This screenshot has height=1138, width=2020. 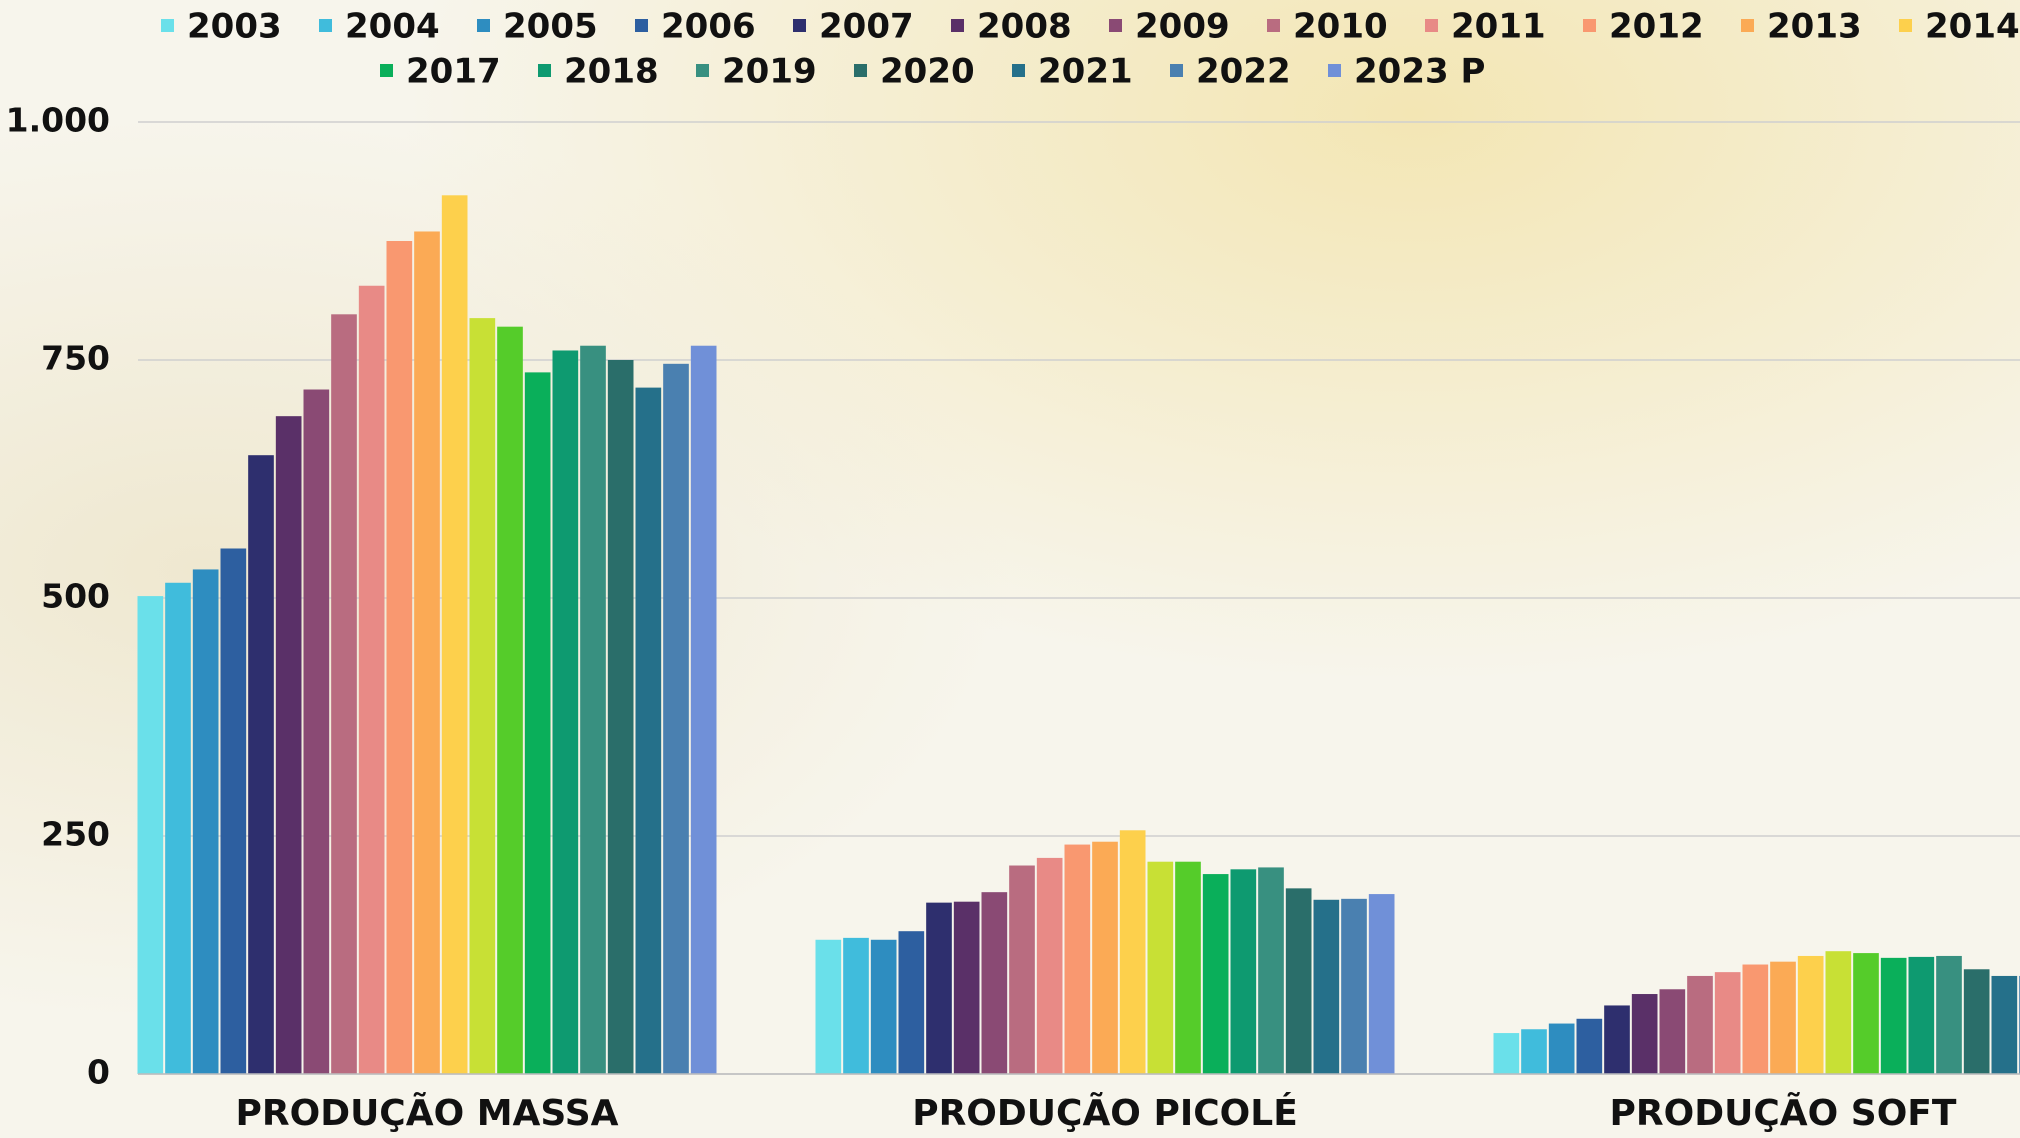 I want to click on legend-label: 2005, so click(x=550, y=27).